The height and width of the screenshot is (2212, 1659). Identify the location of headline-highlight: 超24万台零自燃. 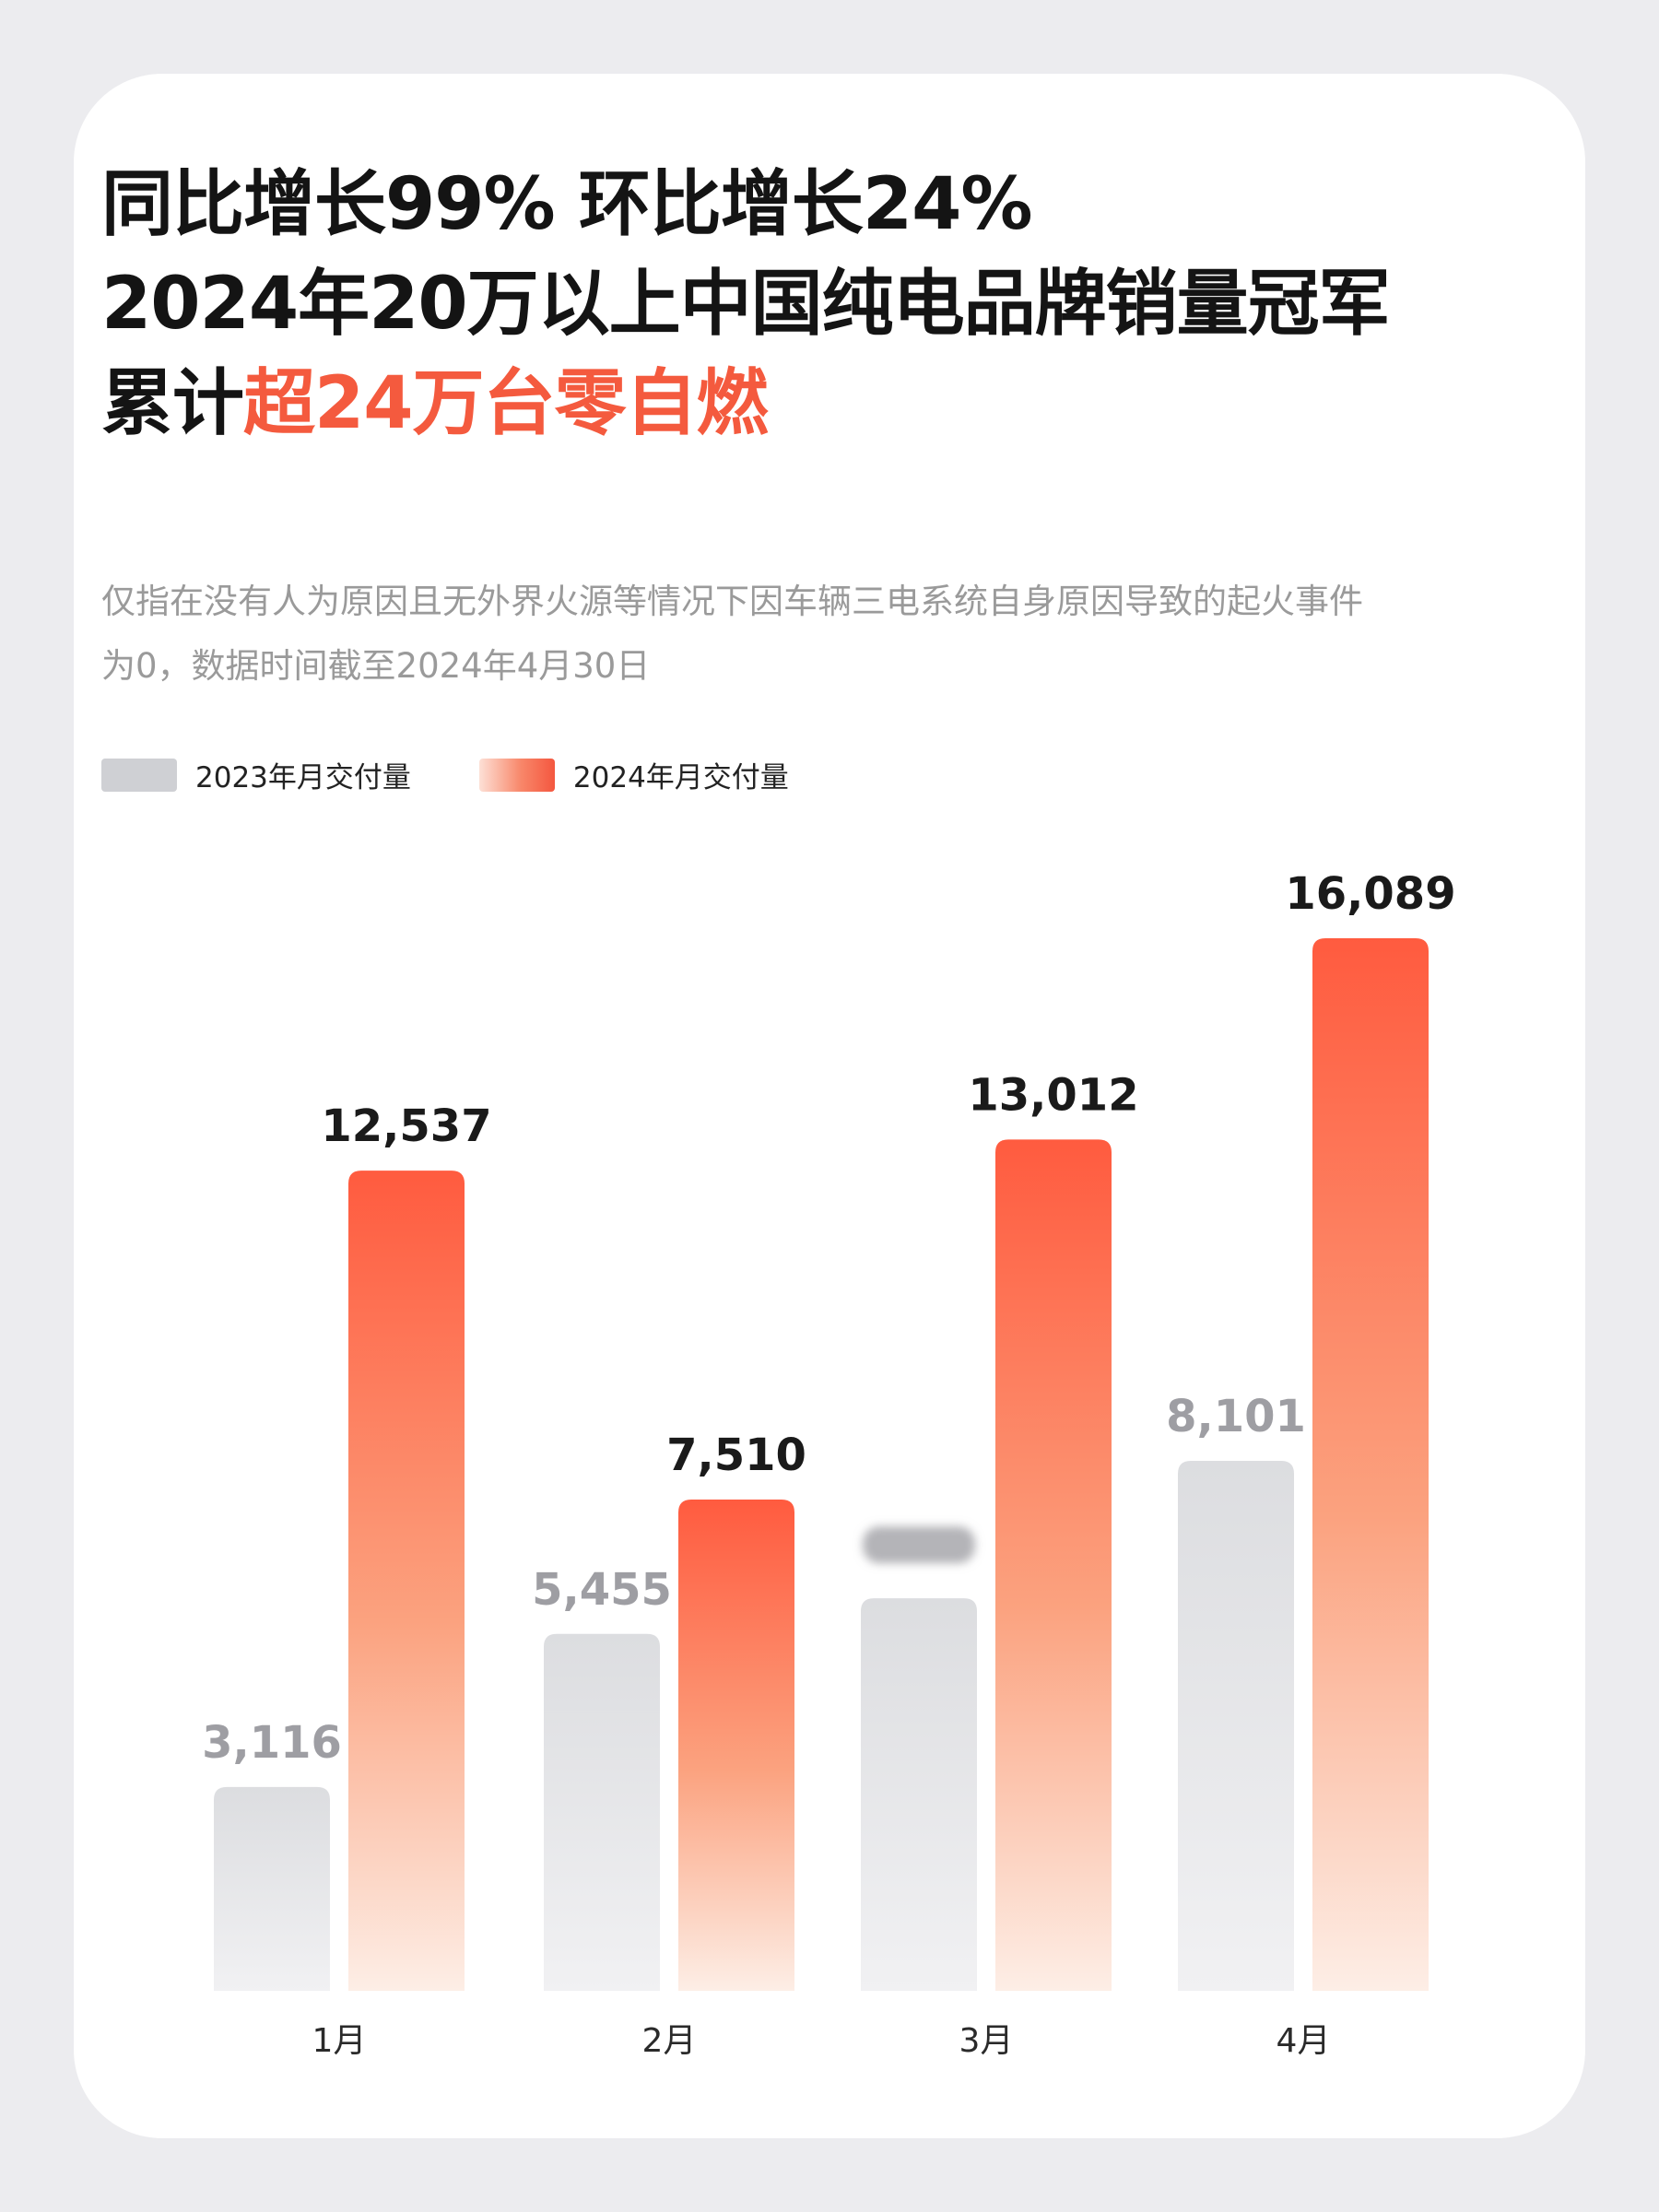
(506, 403).